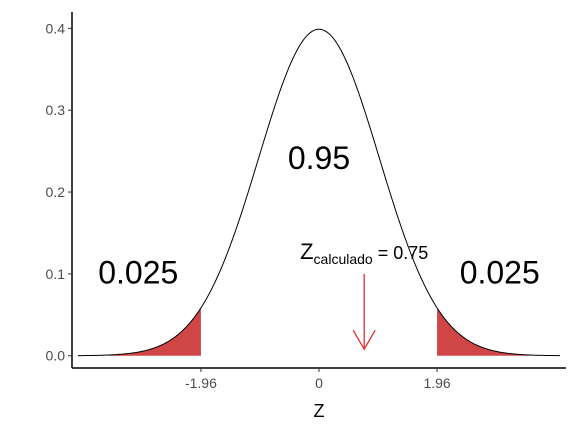 This screenshot has height=432, width=576. I want to click on right-tail-region, so click(483, 331).